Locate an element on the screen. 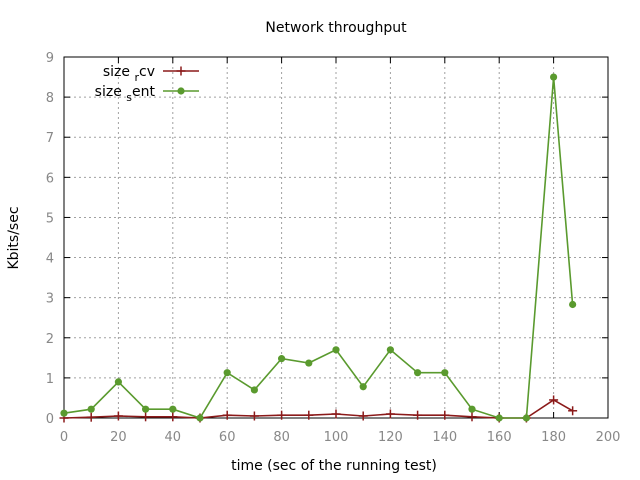 The width and height of the screenshot is (640, 480). y-tick-label: 0 is located at coordinates (50, 419).